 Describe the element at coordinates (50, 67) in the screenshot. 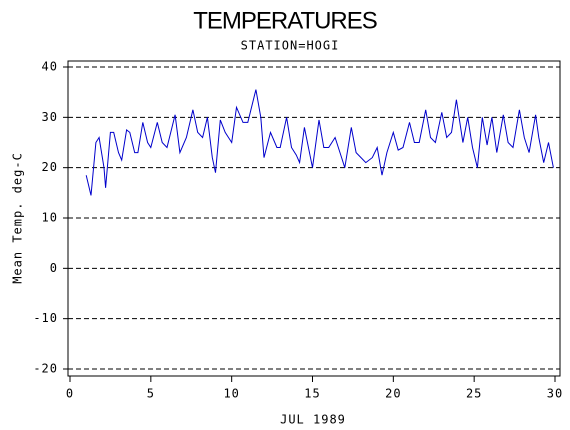

I see `y-tick-label: 40` at that location.